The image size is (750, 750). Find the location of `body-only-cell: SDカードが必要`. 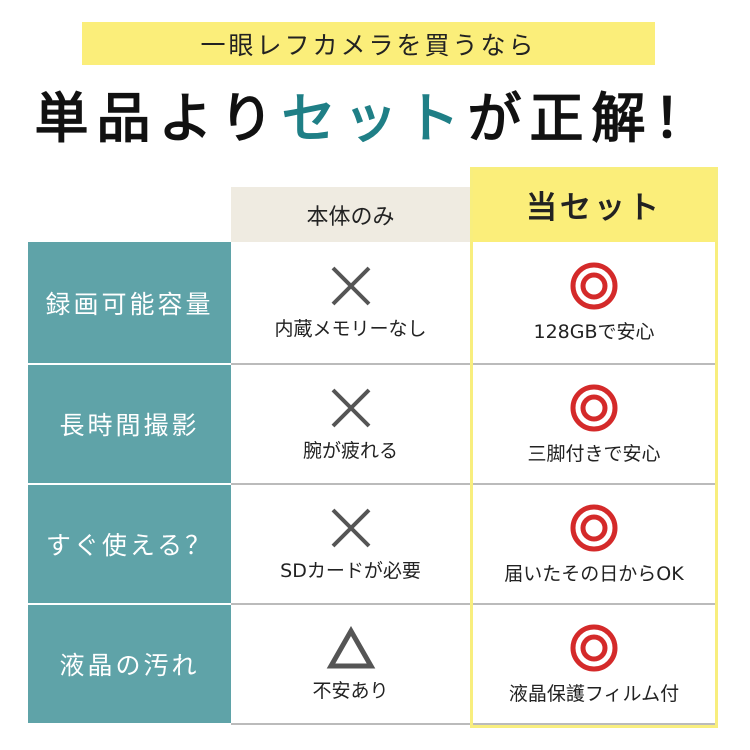

body-only-cell: SDカードが必要 is located at coordinates (350, 545).